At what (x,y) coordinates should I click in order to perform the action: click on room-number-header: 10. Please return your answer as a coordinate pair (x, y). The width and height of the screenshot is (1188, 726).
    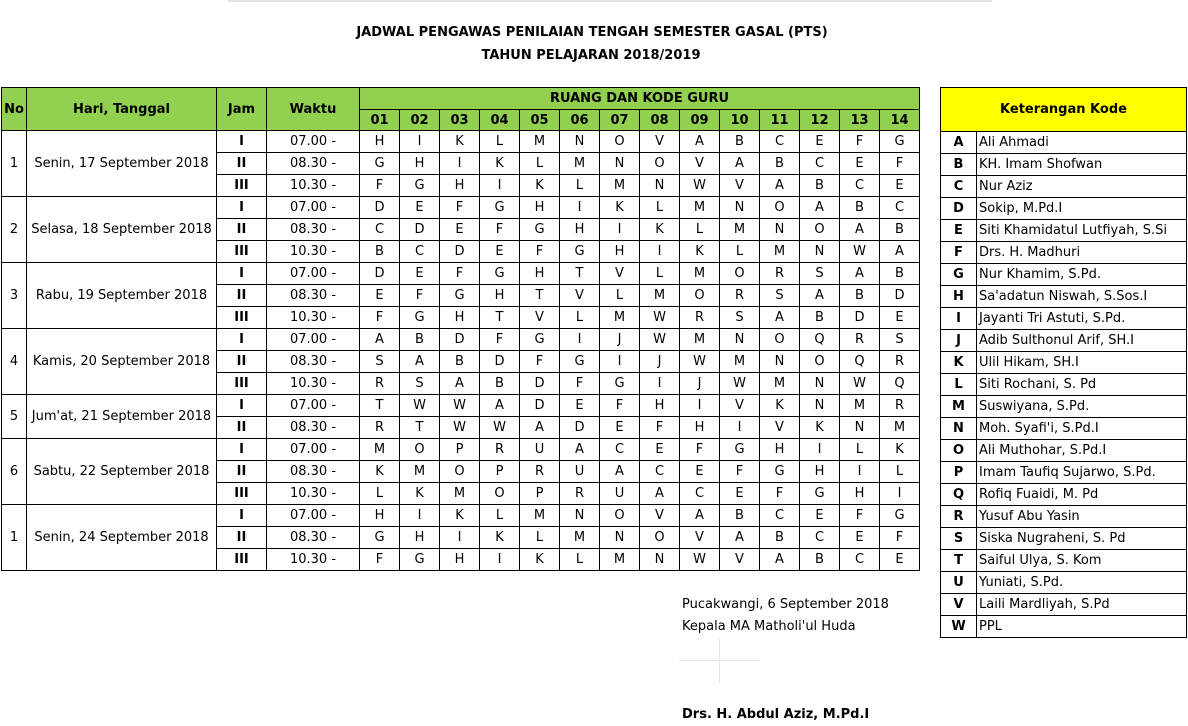
    Looking at the image, I should click on (739, 120).